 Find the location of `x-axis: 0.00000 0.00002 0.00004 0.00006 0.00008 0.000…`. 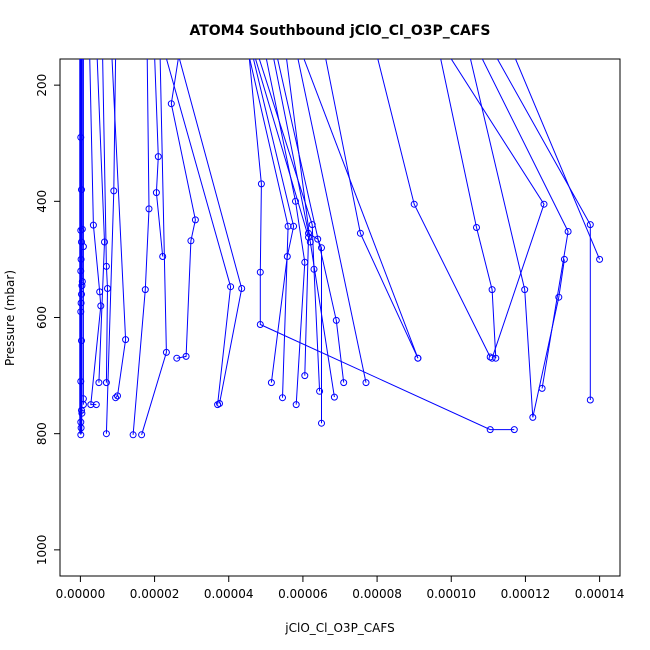

x-axis: 0.00000 0.00002 0.00004 0.00006 0.00008 0.000… is located at coordinates (340, 588).